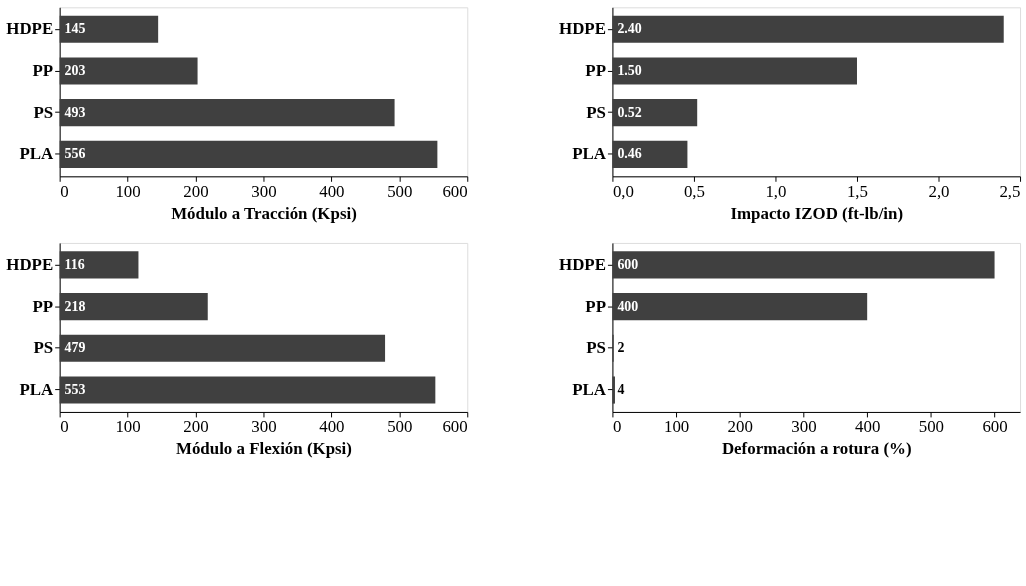  What do you see at coordinates (621, 348) in the screenshot?
I see `data-label: 2` at bounding box center [621, 348].